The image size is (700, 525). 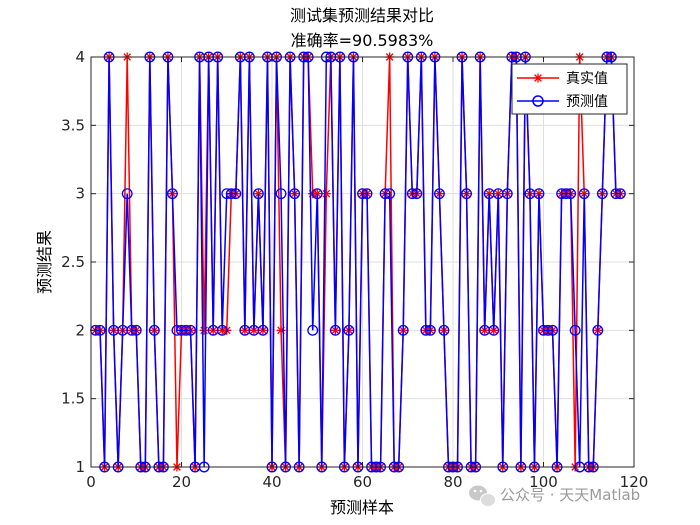 I want to click on legend-item-pred: 预测值, so click(x=562, y=102).